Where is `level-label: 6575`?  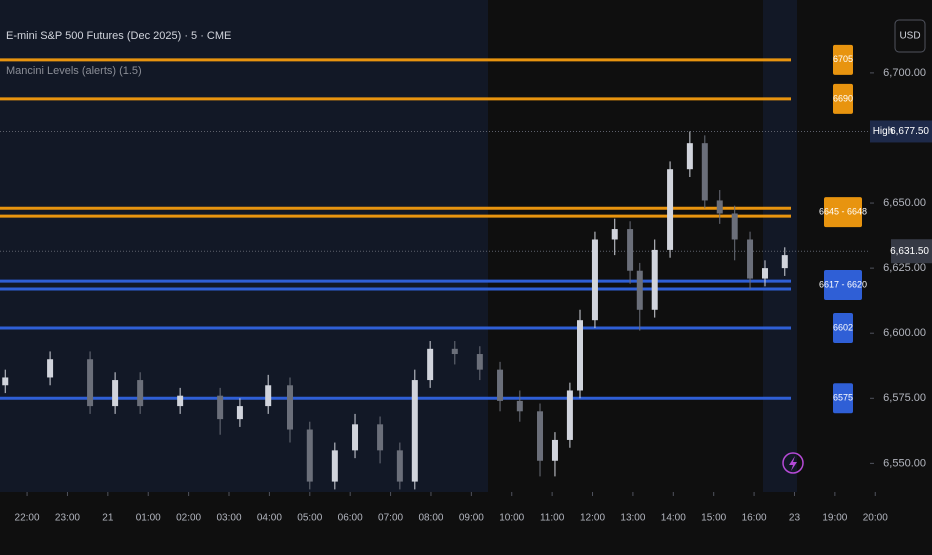 level-label: 6575 is located at coordinates (843, 398).